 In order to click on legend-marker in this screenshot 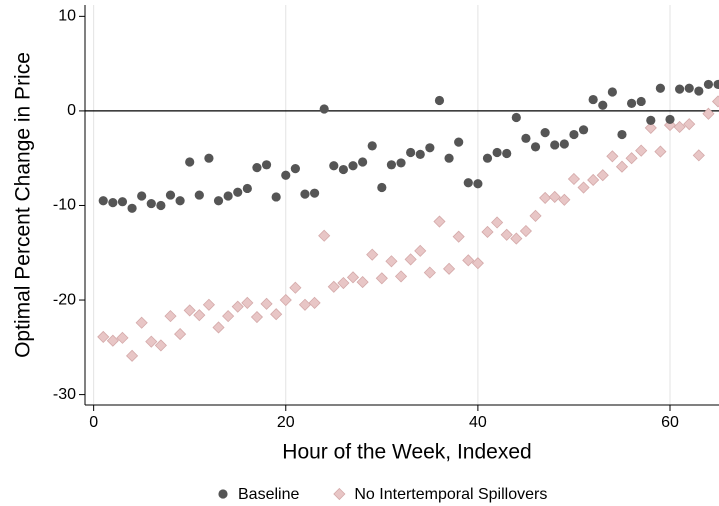, I will do `click(339, 494)`.